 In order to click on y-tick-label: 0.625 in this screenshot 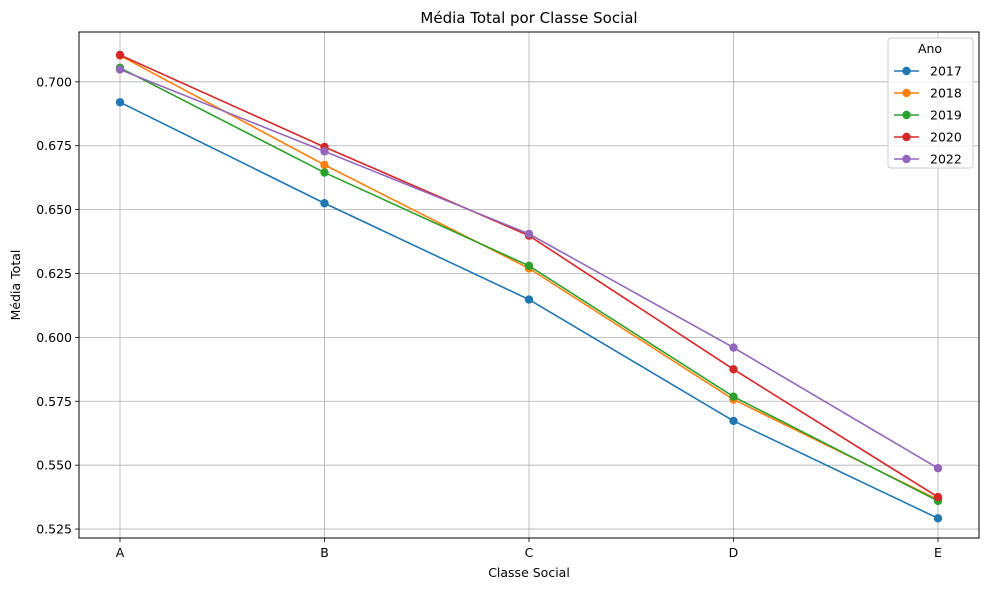, I will do `click(54, 273)`.